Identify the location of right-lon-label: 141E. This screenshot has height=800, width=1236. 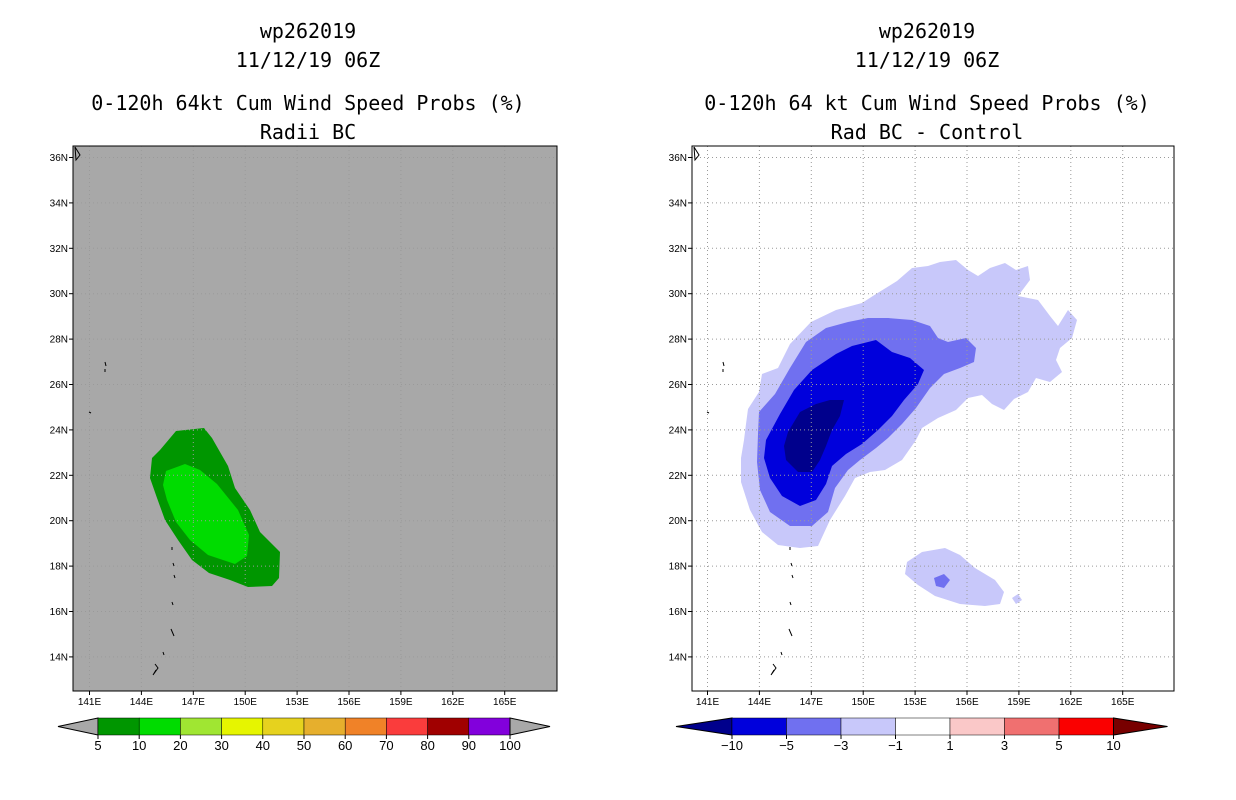
(708, 702).